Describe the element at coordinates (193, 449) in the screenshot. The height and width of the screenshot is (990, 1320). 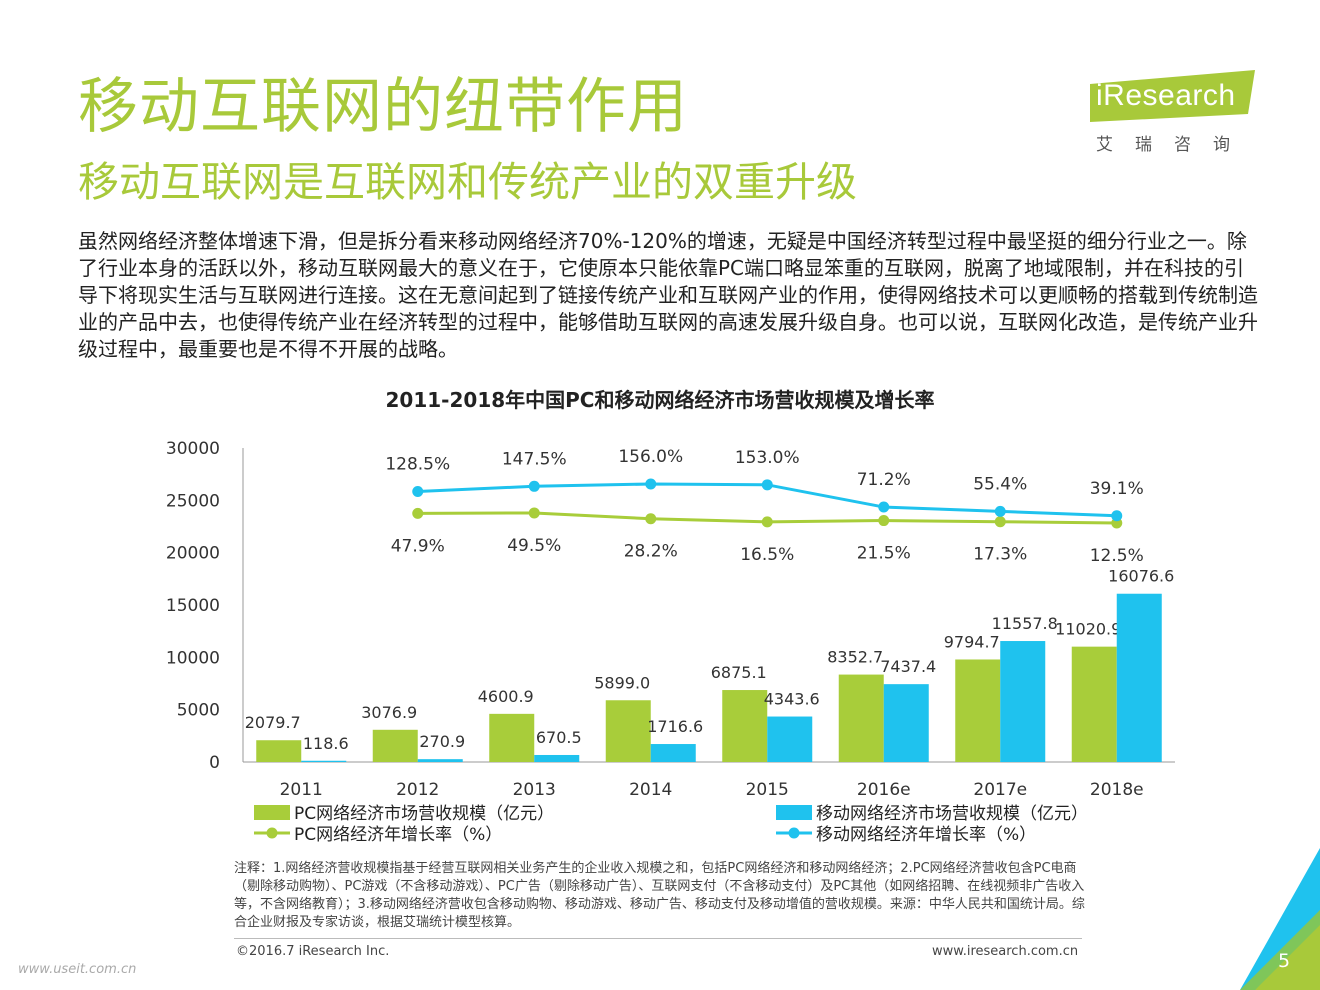
I see `y-tick-label: 30000` at that location.